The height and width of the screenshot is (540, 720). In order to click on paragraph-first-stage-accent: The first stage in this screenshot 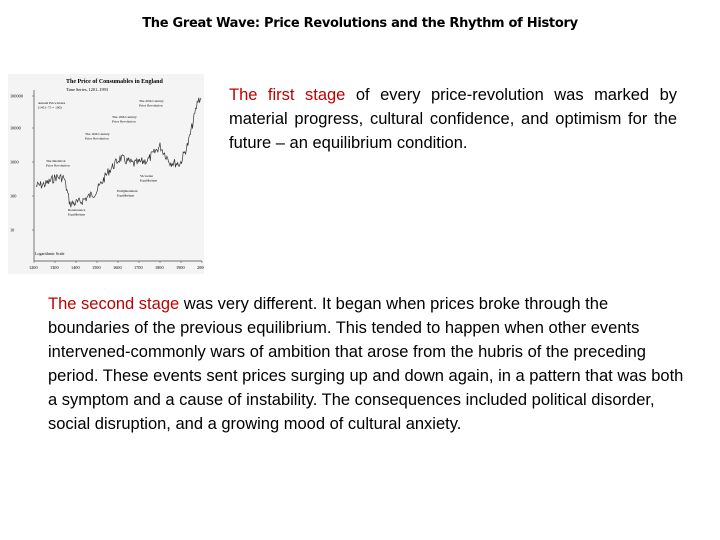, I will do `click(287, 95)`.